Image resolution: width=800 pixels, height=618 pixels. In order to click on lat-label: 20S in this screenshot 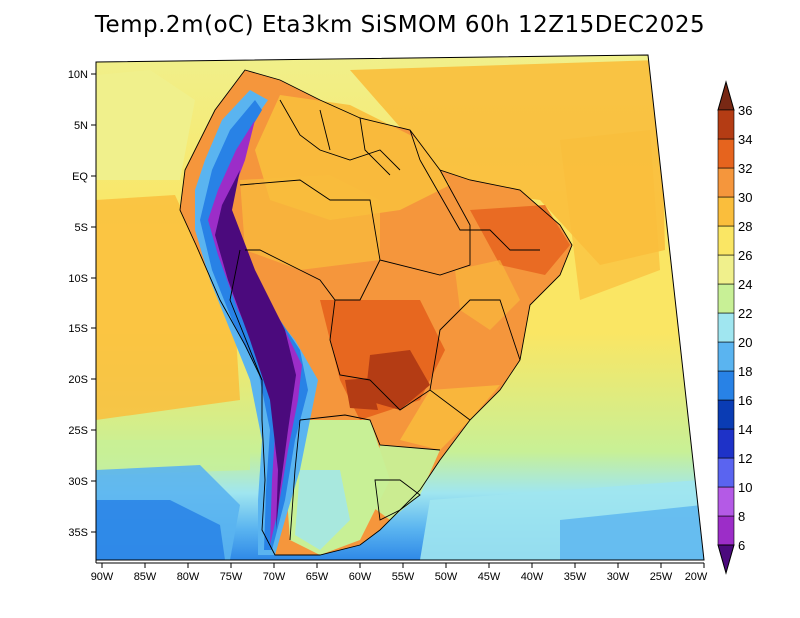, I will do `click(78, 380)`.